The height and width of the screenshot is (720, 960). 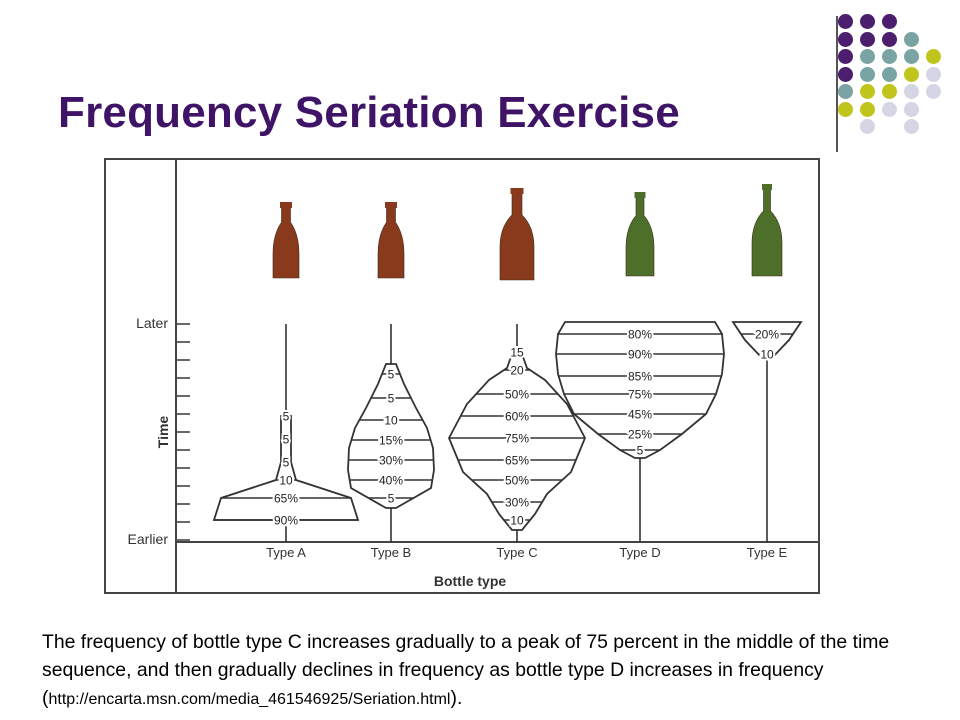 What do you see at coordinates (517, 353) in the screenshot?
I see `frequency-band-label: 15` at bounding box center [517, 353].